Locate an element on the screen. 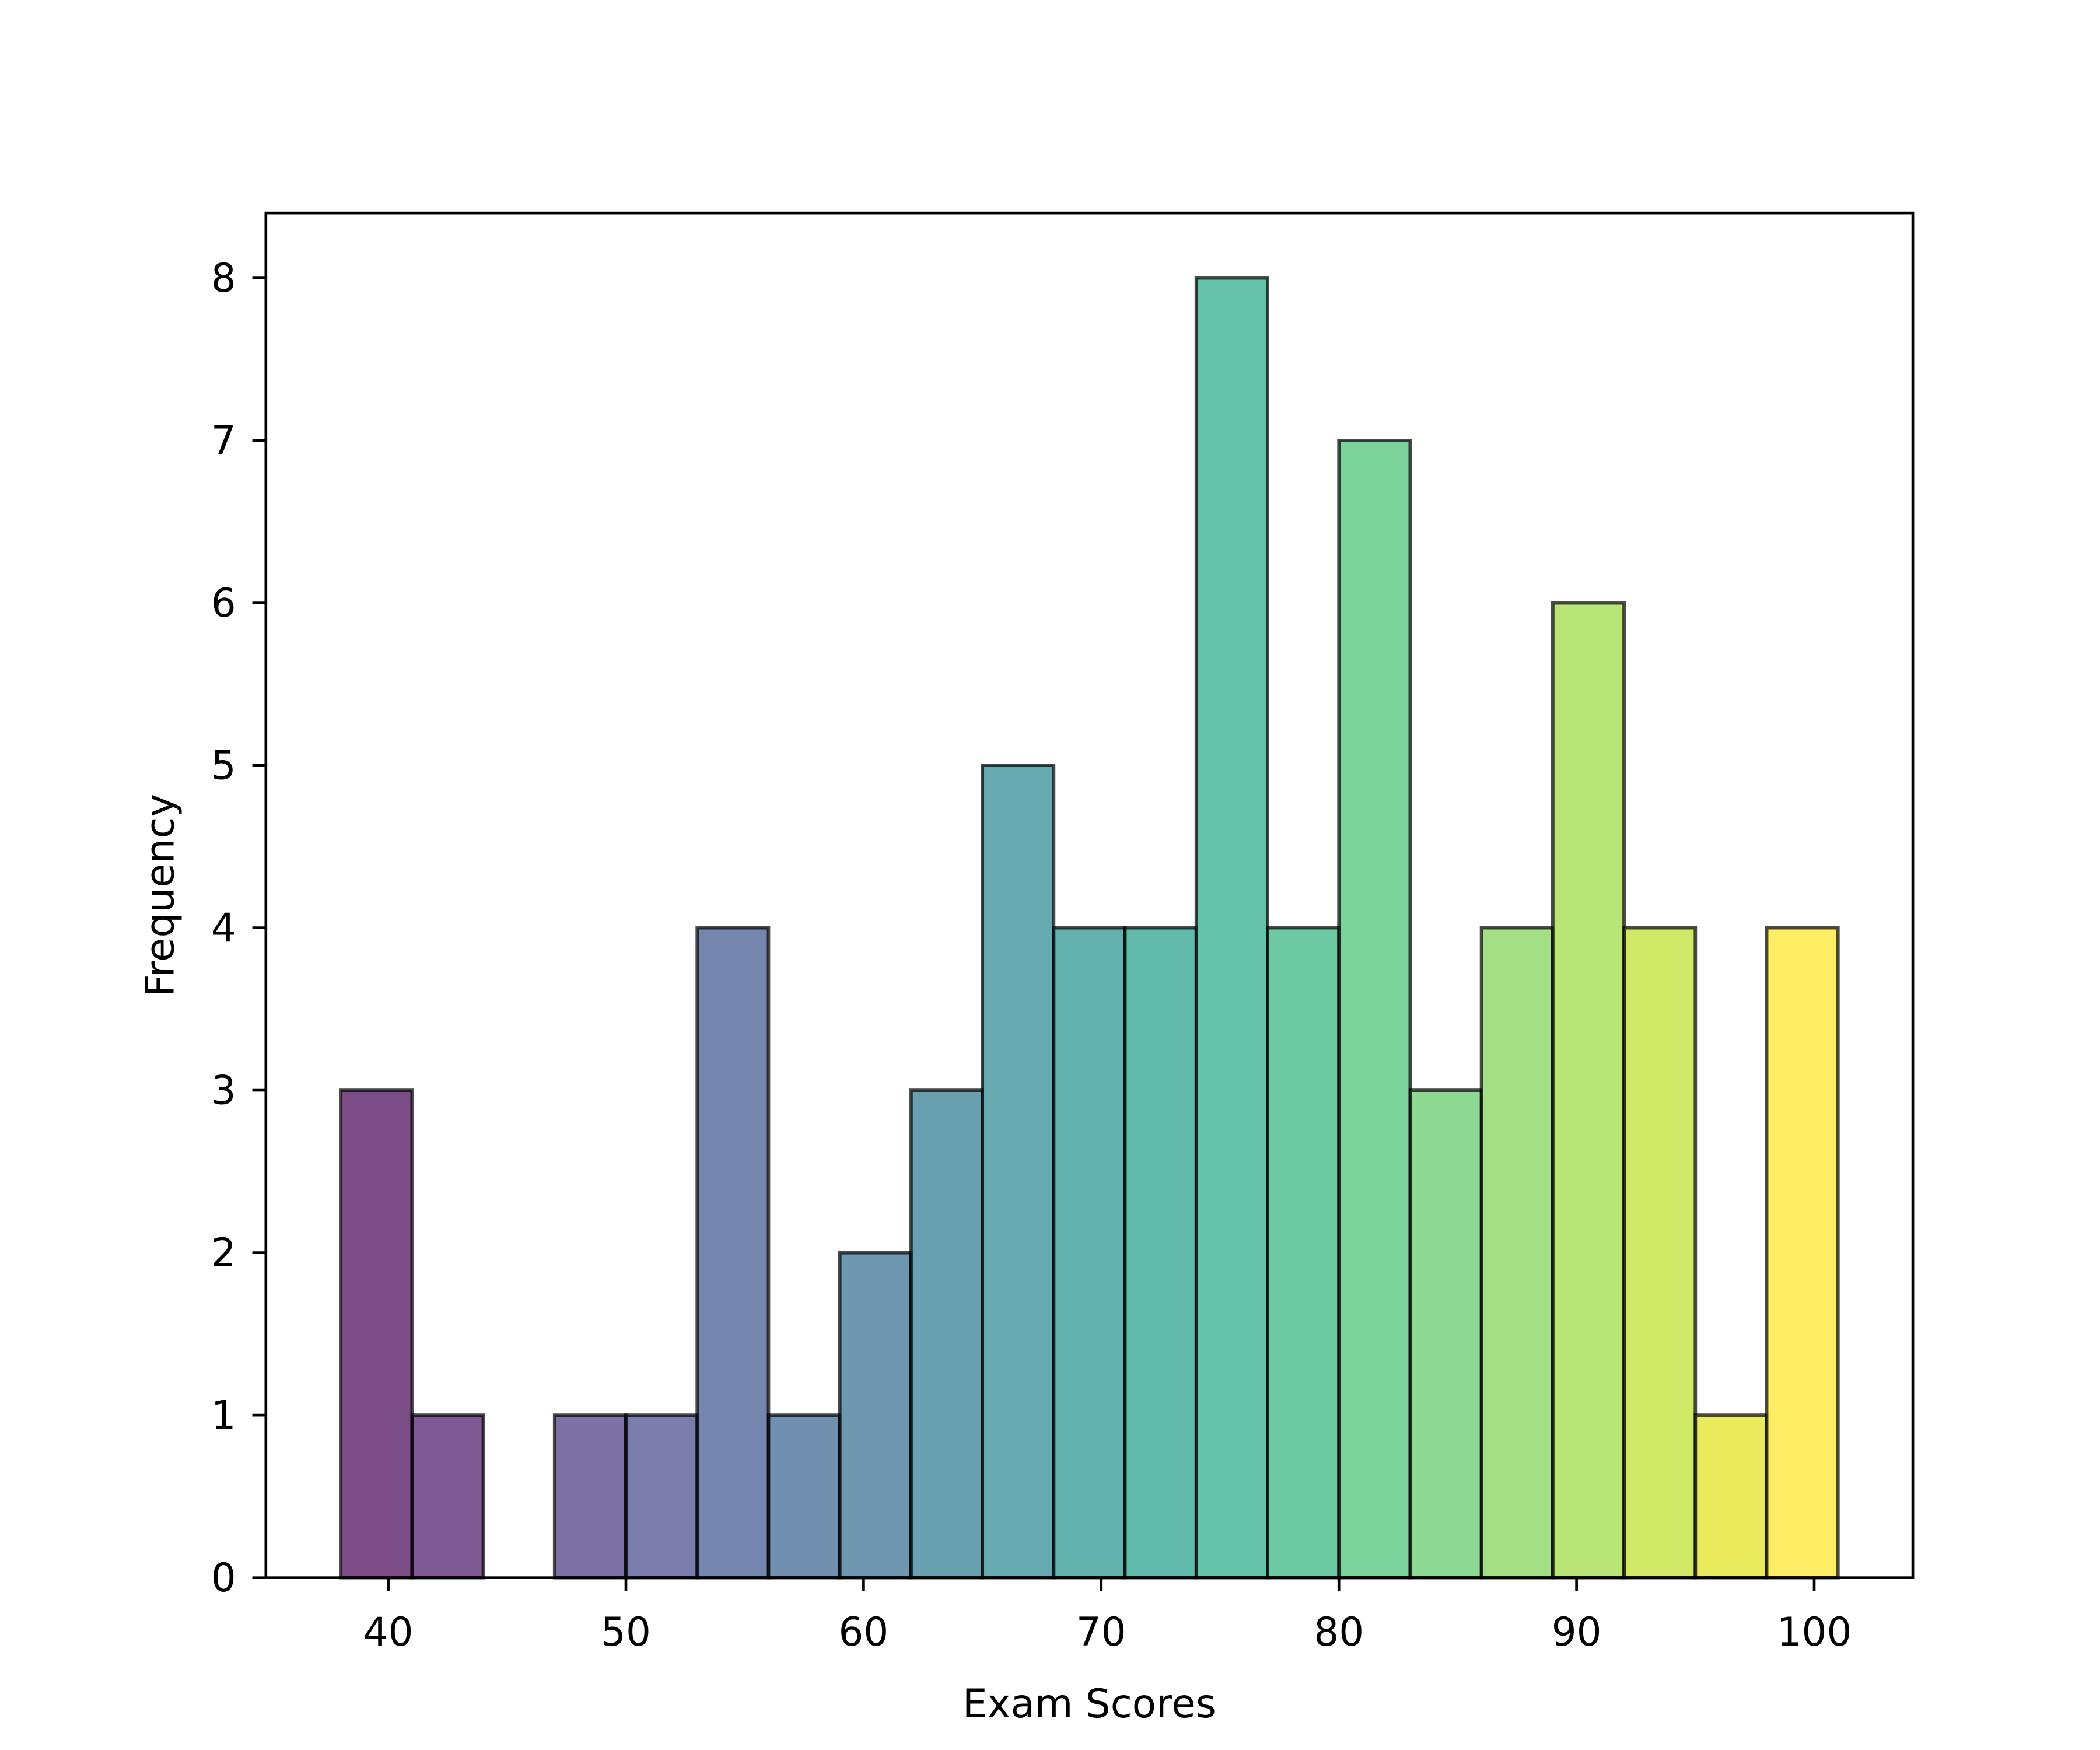  x-tick-label: 80 is located at coordinates (1339, 1632).